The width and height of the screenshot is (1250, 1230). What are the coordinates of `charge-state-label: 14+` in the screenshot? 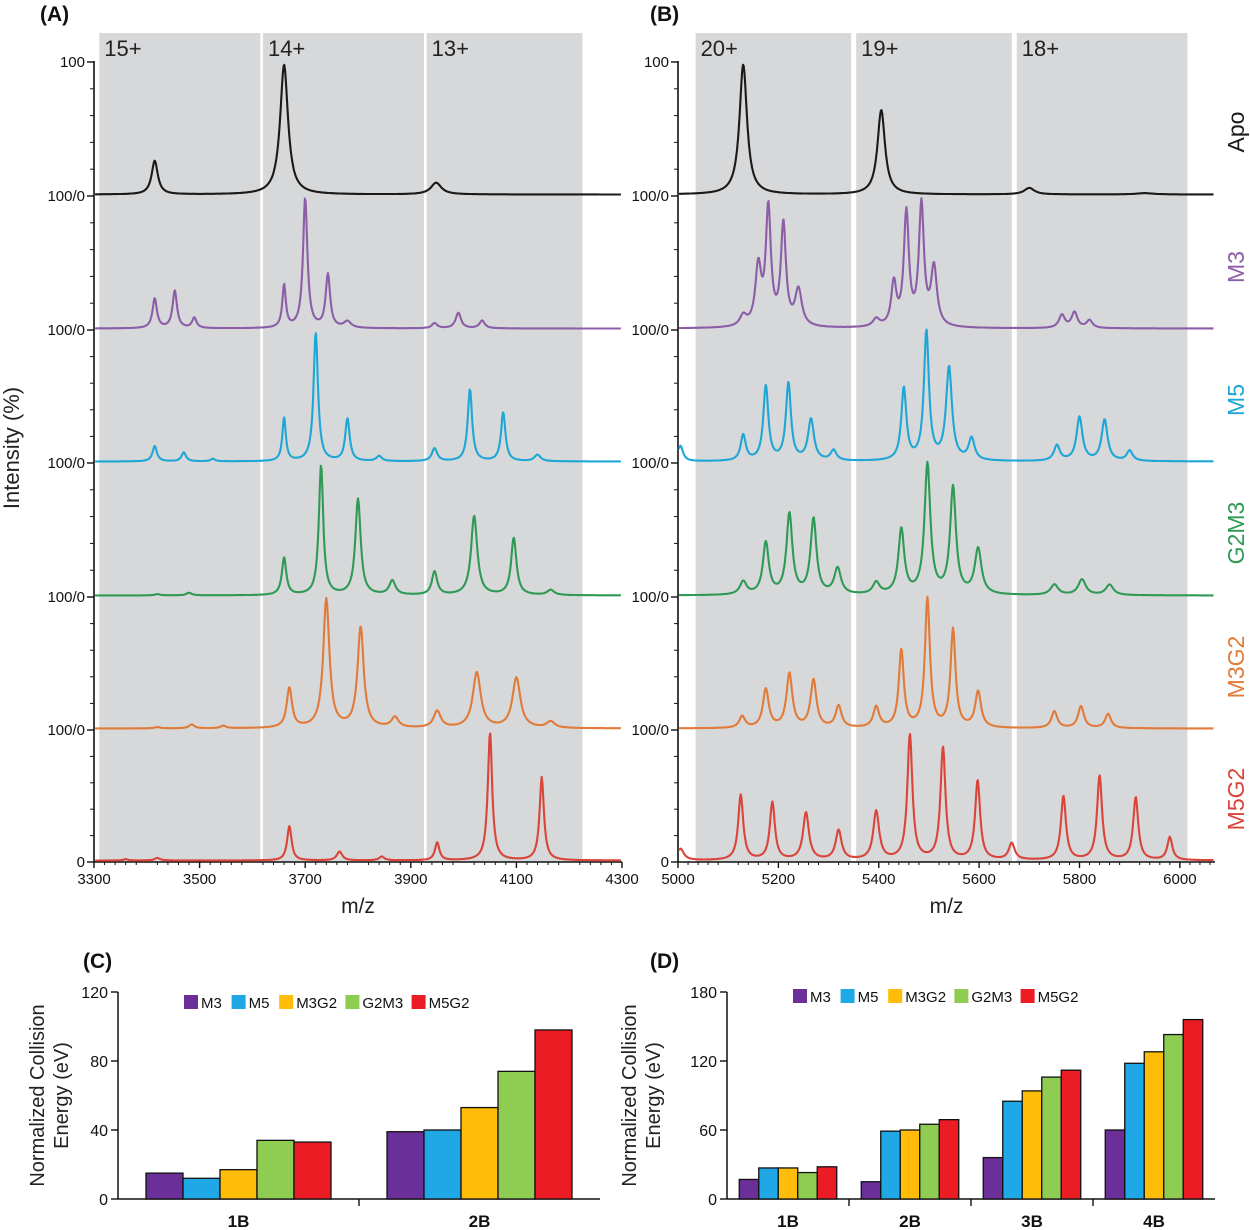 It's located at (286, 48).